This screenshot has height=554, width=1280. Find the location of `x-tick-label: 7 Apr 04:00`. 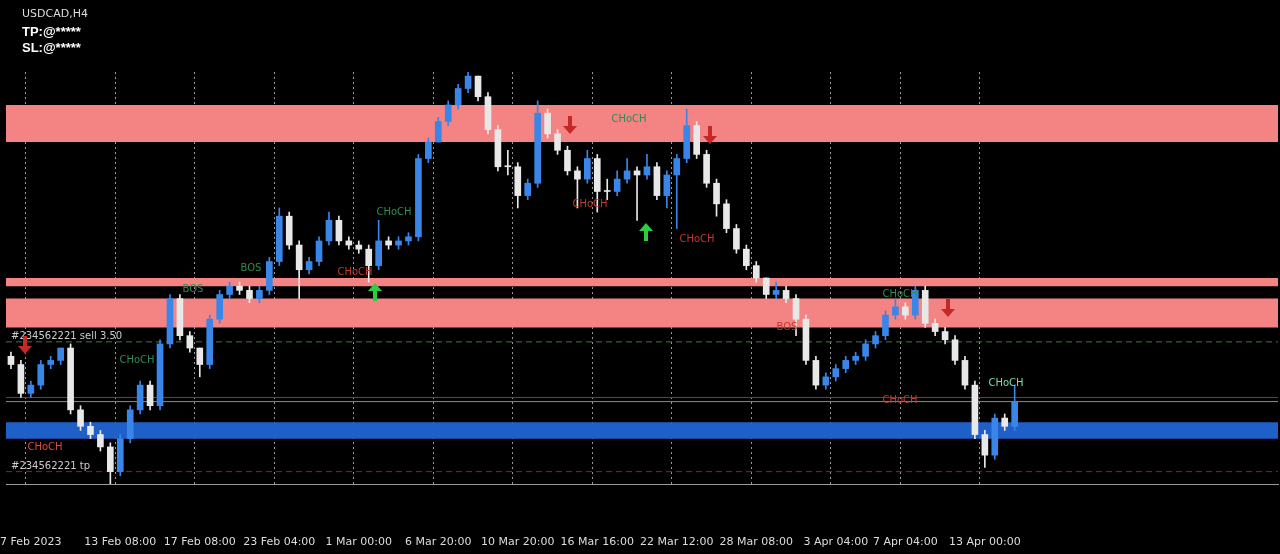

x-tick-label: 7 Apr 04:00 is located at coordinates (905, 542).